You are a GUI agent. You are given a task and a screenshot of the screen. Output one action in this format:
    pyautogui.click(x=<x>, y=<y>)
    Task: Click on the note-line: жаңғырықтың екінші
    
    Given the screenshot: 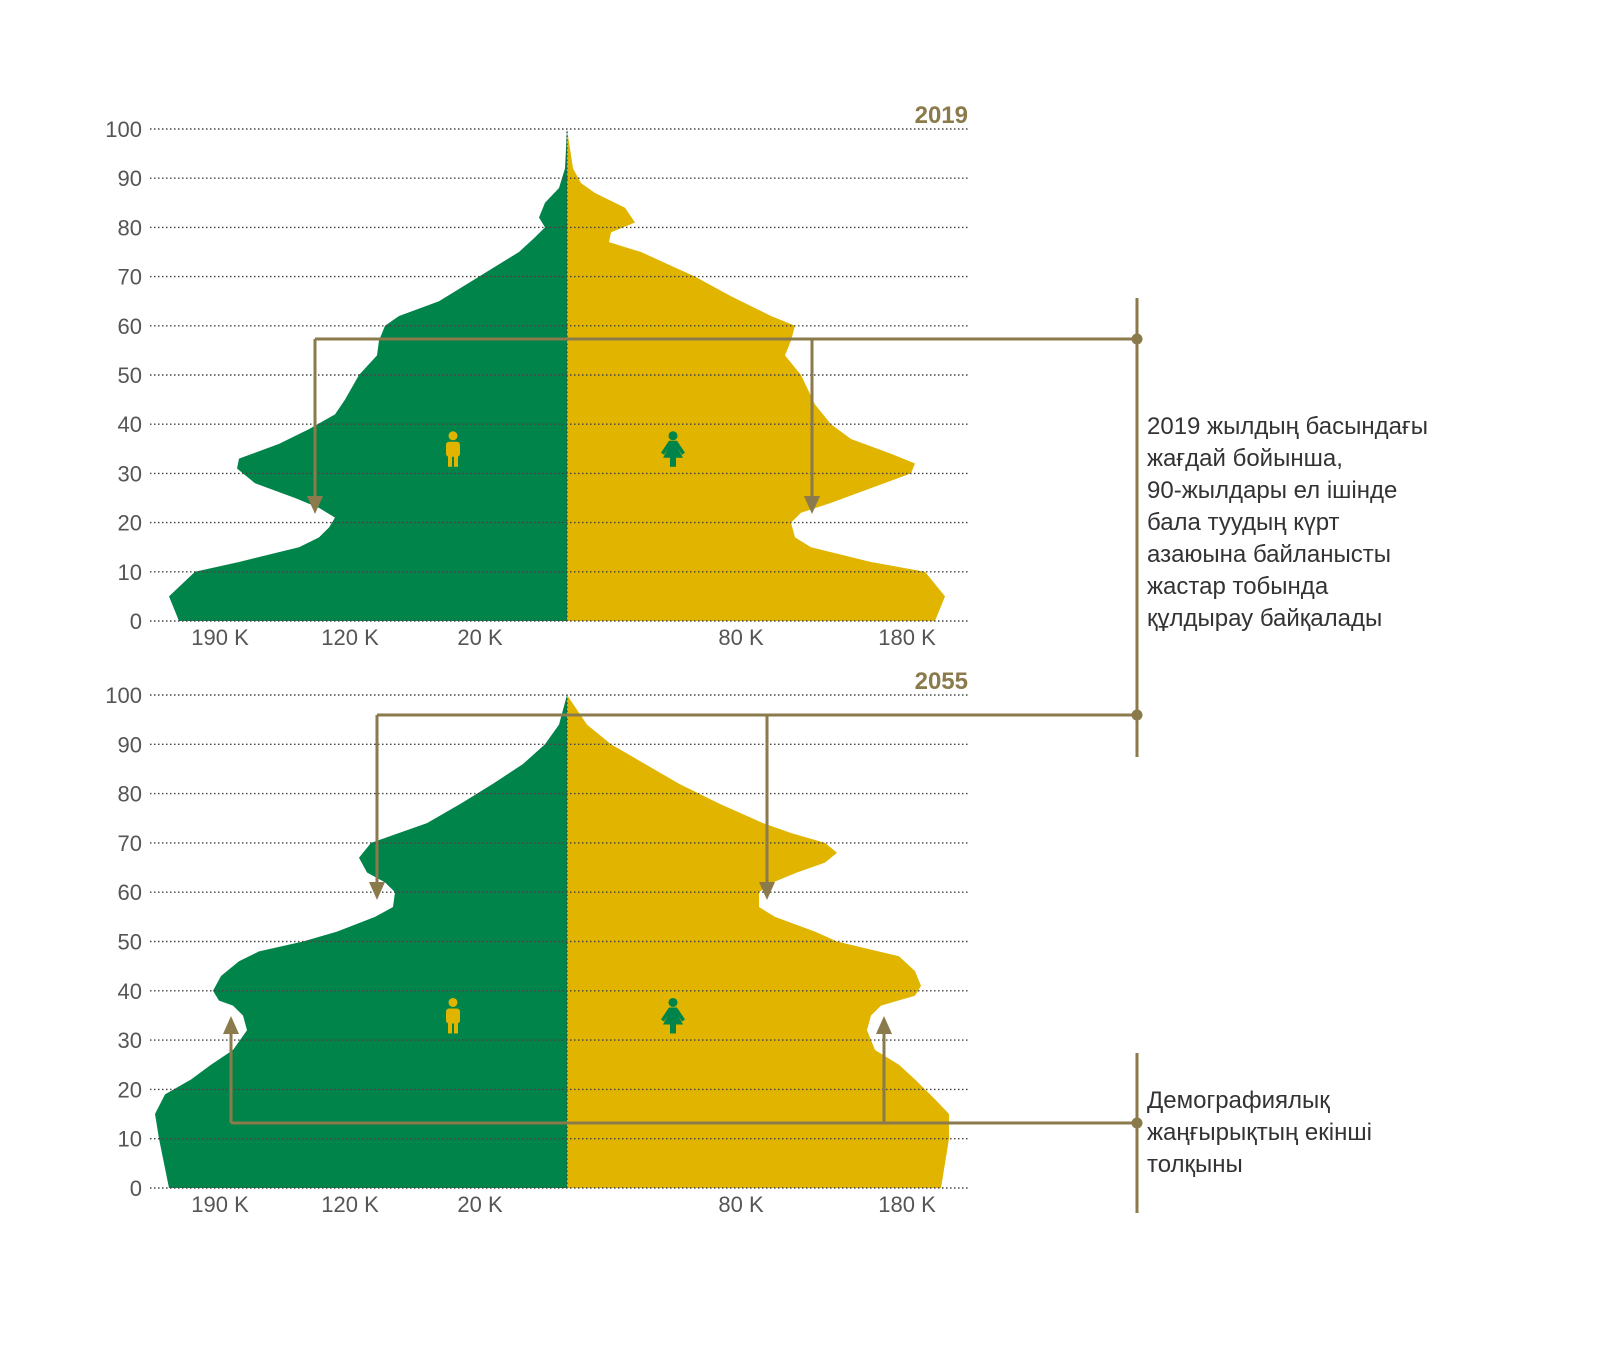 What is the action you would take?
    pyautogui.click(x=1259, y=1132)
    